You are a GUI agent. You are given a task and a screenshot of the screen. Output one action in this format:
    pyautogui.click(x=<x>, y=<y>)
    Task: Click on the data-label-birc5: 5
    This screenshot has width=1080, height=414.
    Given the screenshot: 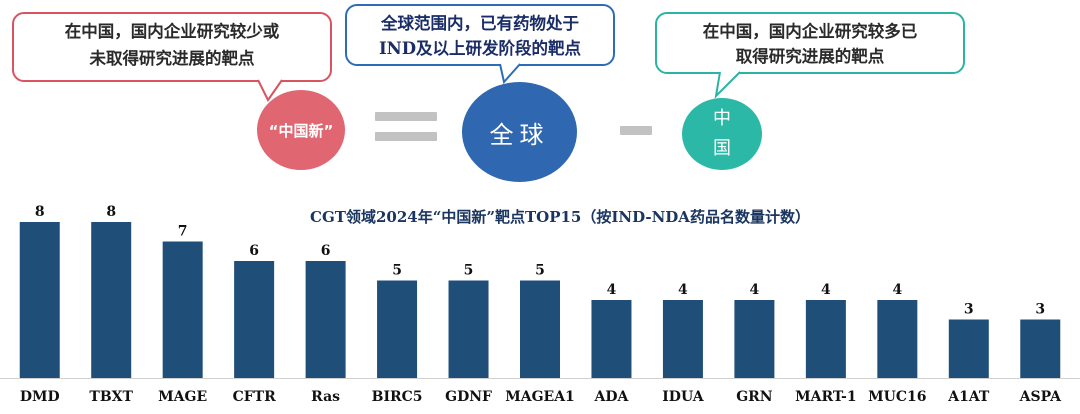 What is the action you would take?
    pyautogui.click(x=397, y=271)
    